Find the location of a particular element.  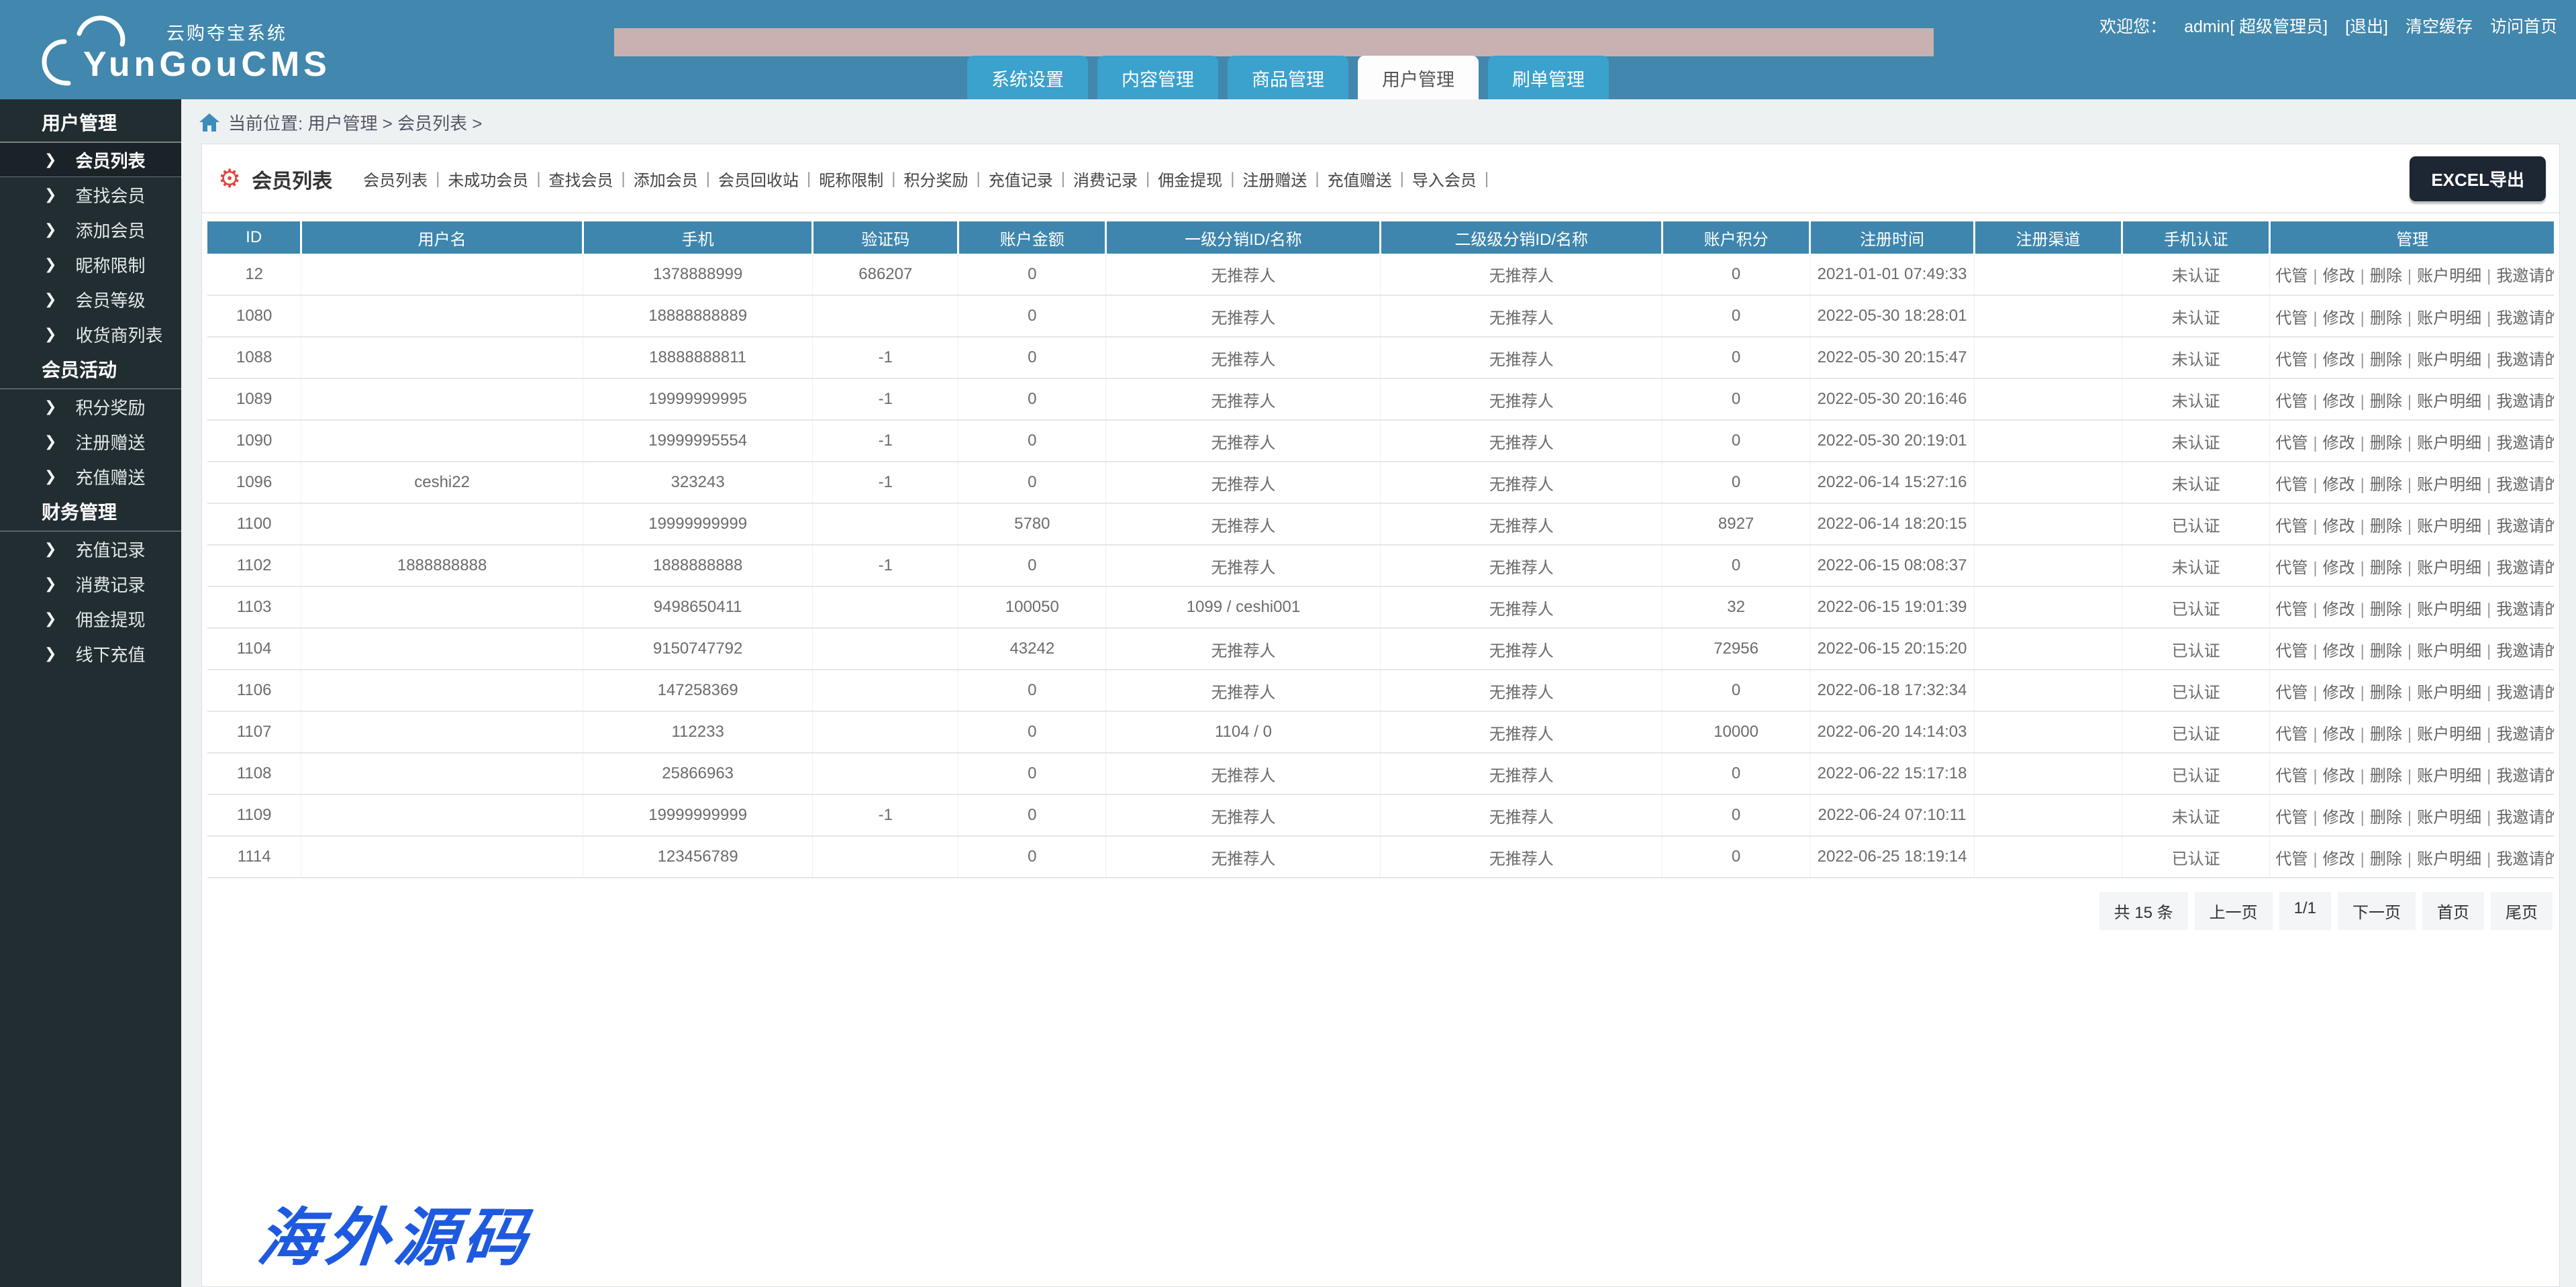

toolbar-link-未成功会员: 未成功会员 is located at coordinates (488, 181).